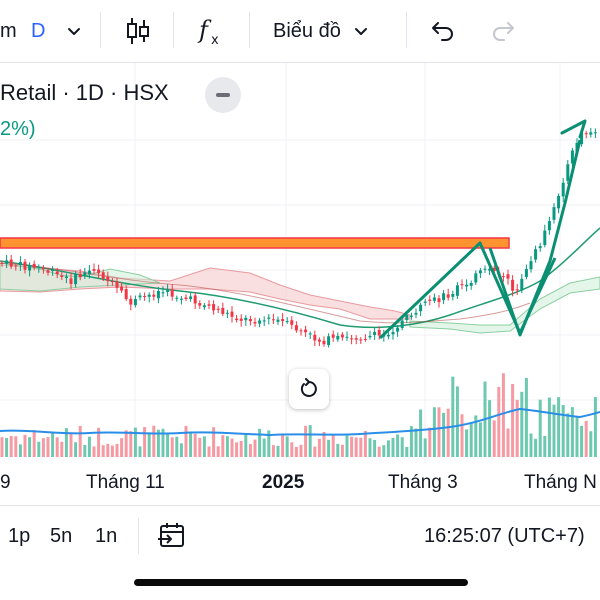  What do you see at coordinates (300, 62) in the screenshot?
I see `toolbar-divider-line` at bounding box center [300, 62].